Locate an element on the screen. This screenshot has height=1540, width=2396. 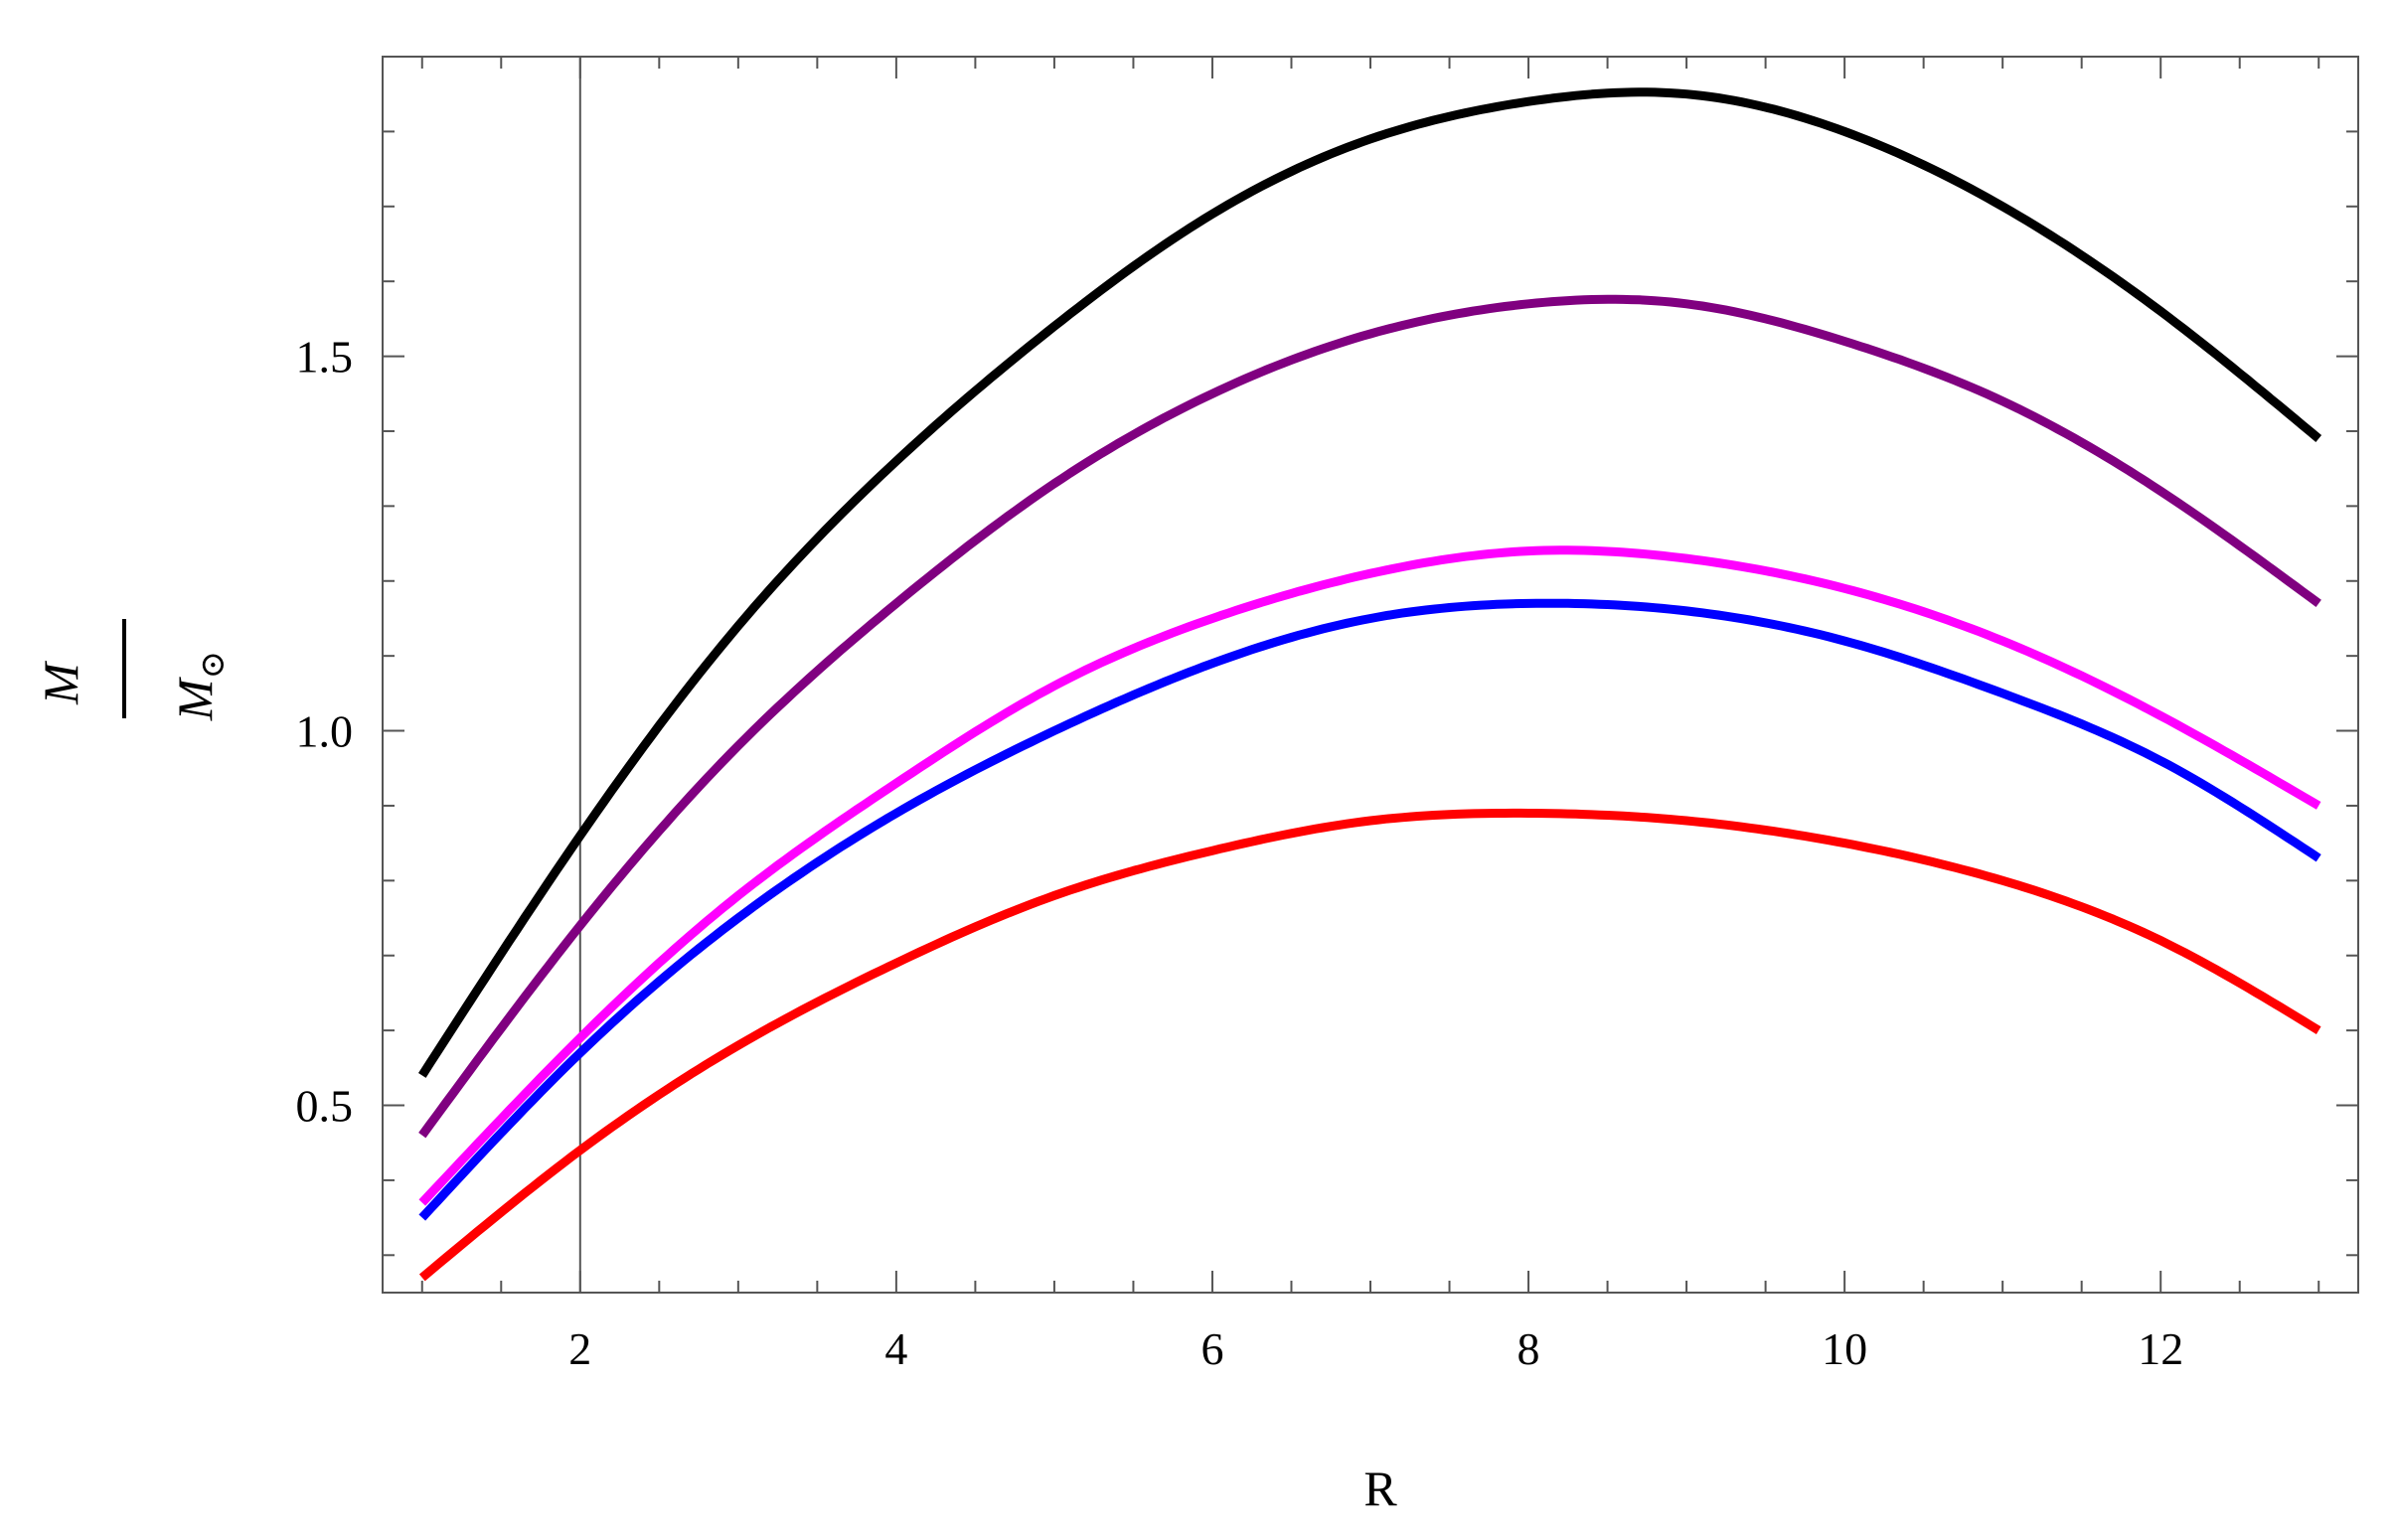
x-tick-label: 6 is located at coordinates (1211, 1348).